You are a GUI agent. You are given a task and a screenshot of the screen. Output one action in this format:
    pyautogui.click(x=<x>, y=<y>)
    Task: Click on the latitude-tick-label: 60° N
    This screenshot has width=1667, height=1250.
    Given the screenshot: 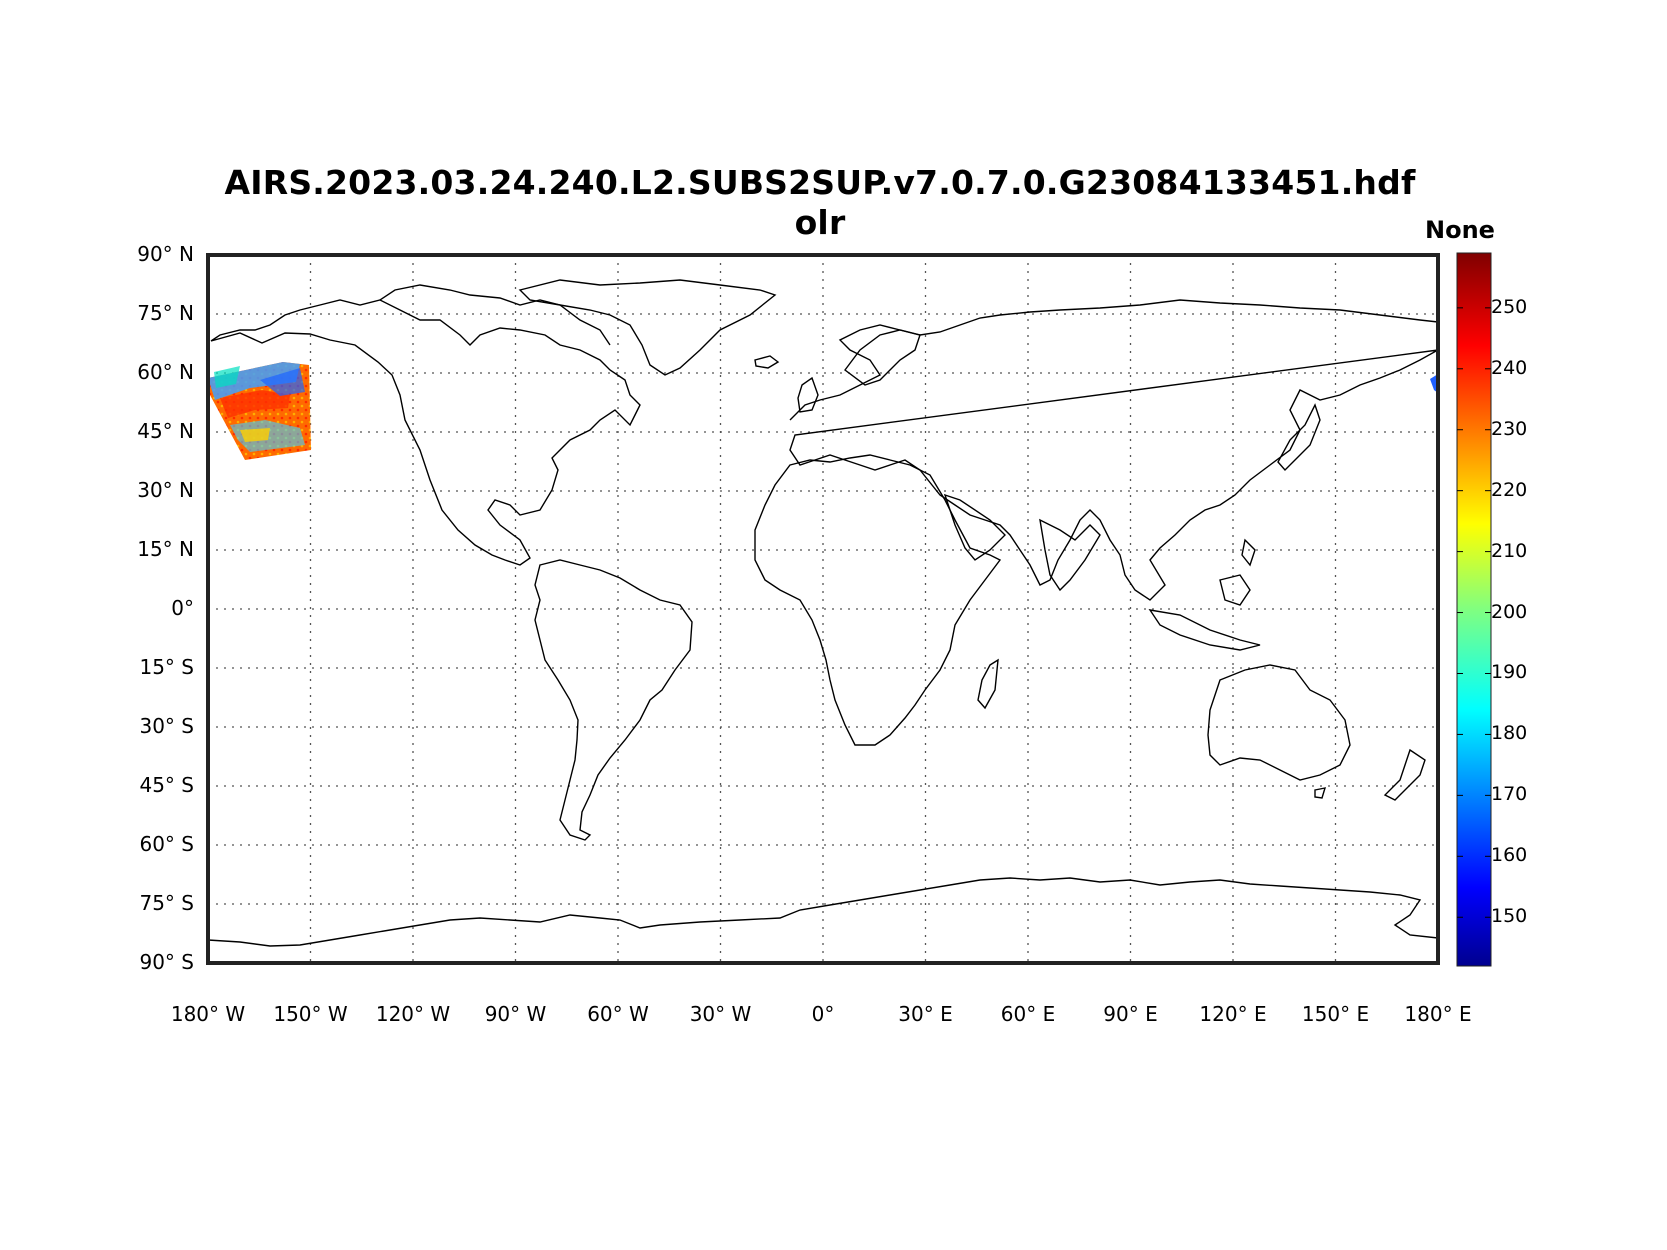 What is the action you would take?
    pyautogui.click(x=165, y=372)
    